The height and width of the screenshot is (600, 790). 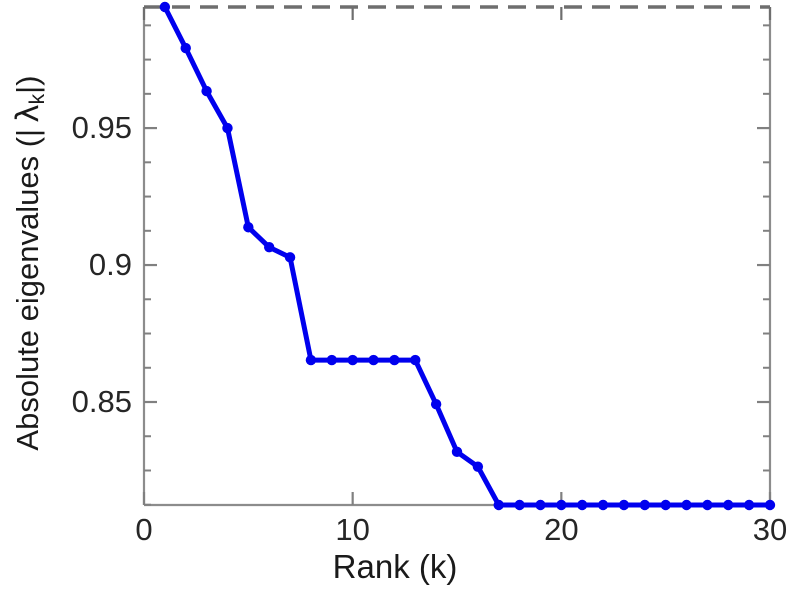 I want to click on y-tick-label: 0.85, so click(x=101, y=401).